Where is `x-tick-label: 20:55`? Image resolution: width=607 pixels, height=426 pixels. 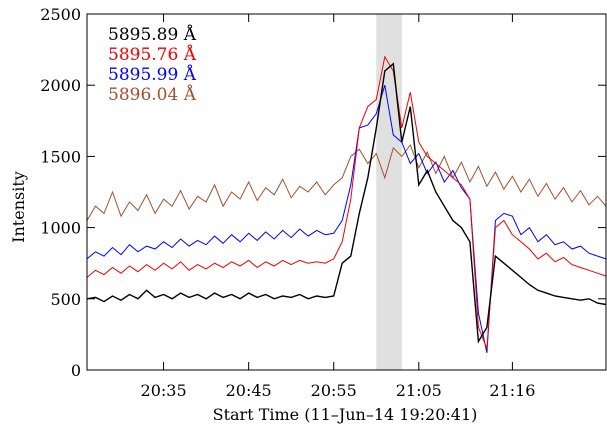 x-tick-label: 20:55 is located at coordinates (334, 390).